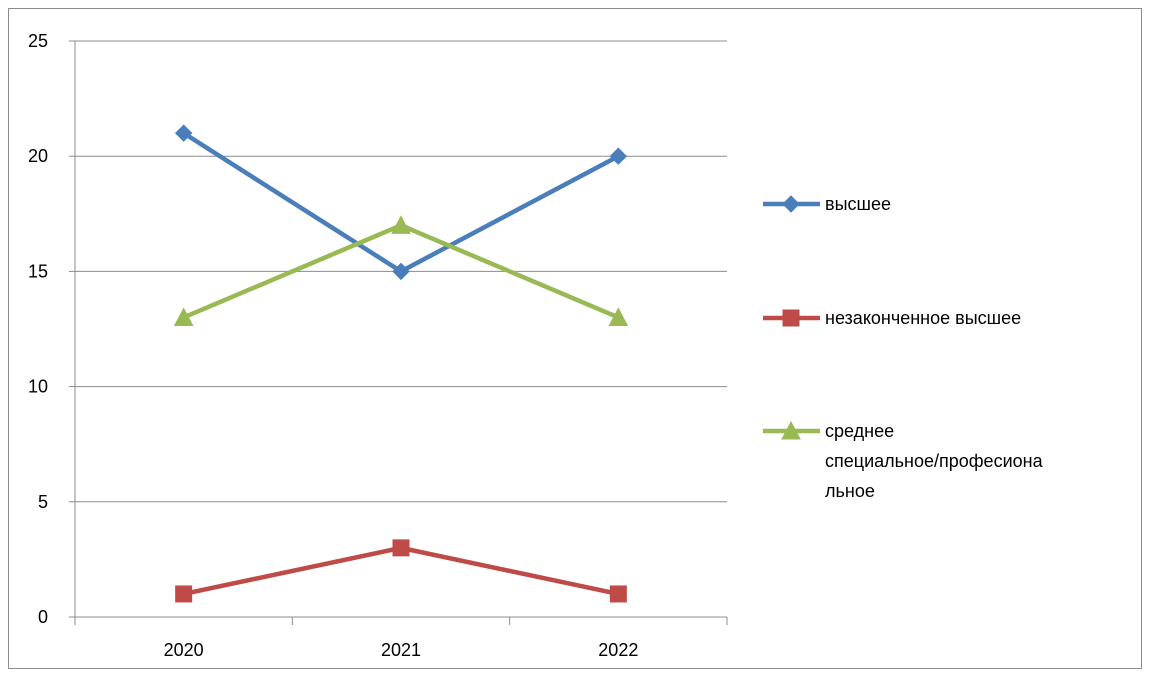 Image resolution: width=1150 pixels, height=677 pixels. What do you see at coordinates (923, 318) in the screenshot?
I see `legend-label: незаконченное высшее` at bounding box center [923, 318].